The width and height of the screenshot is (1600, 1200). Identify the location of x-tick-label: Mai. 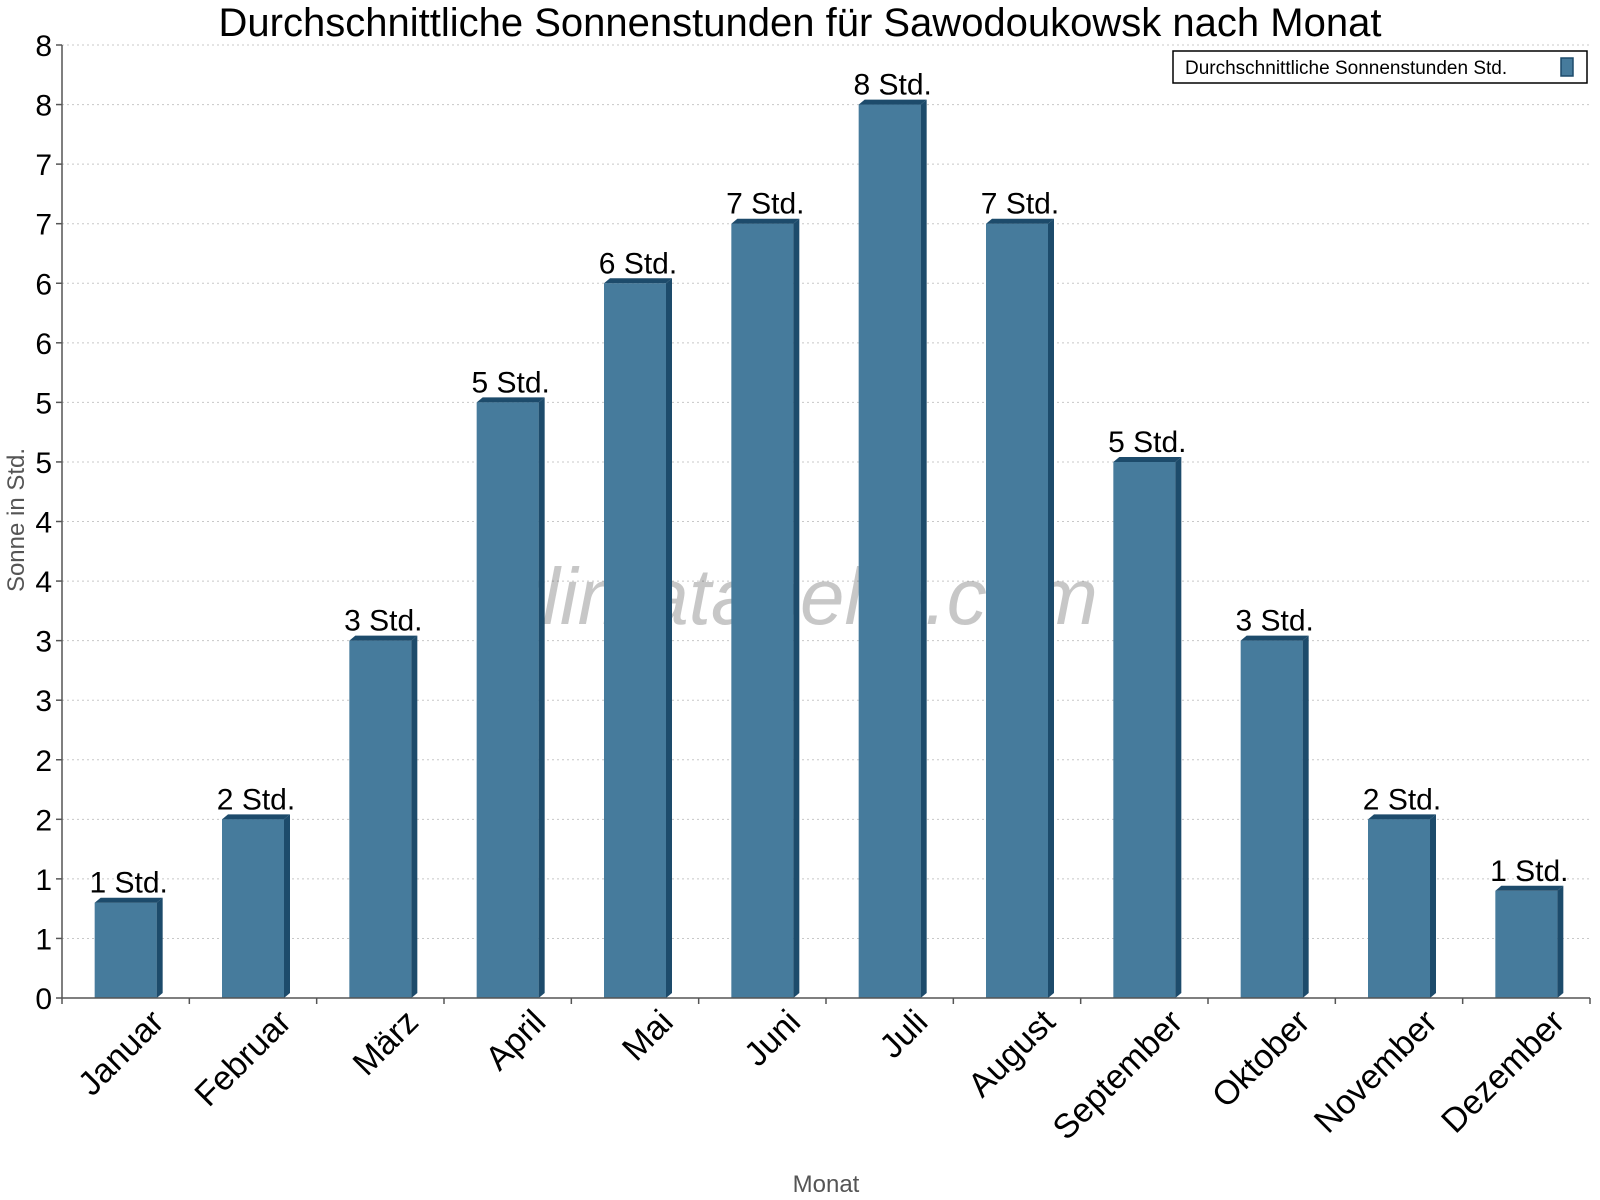
(648, 1036).